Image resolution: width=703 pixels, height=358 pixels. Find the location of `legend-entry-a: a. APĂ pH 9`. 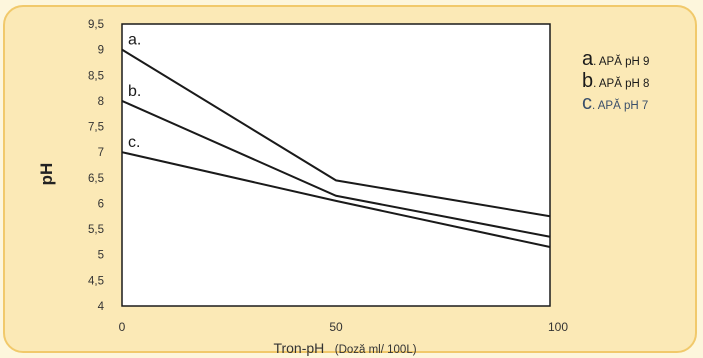

legend-entry-a: a. APĂ pH 9 is located at coordinates (639, 59).